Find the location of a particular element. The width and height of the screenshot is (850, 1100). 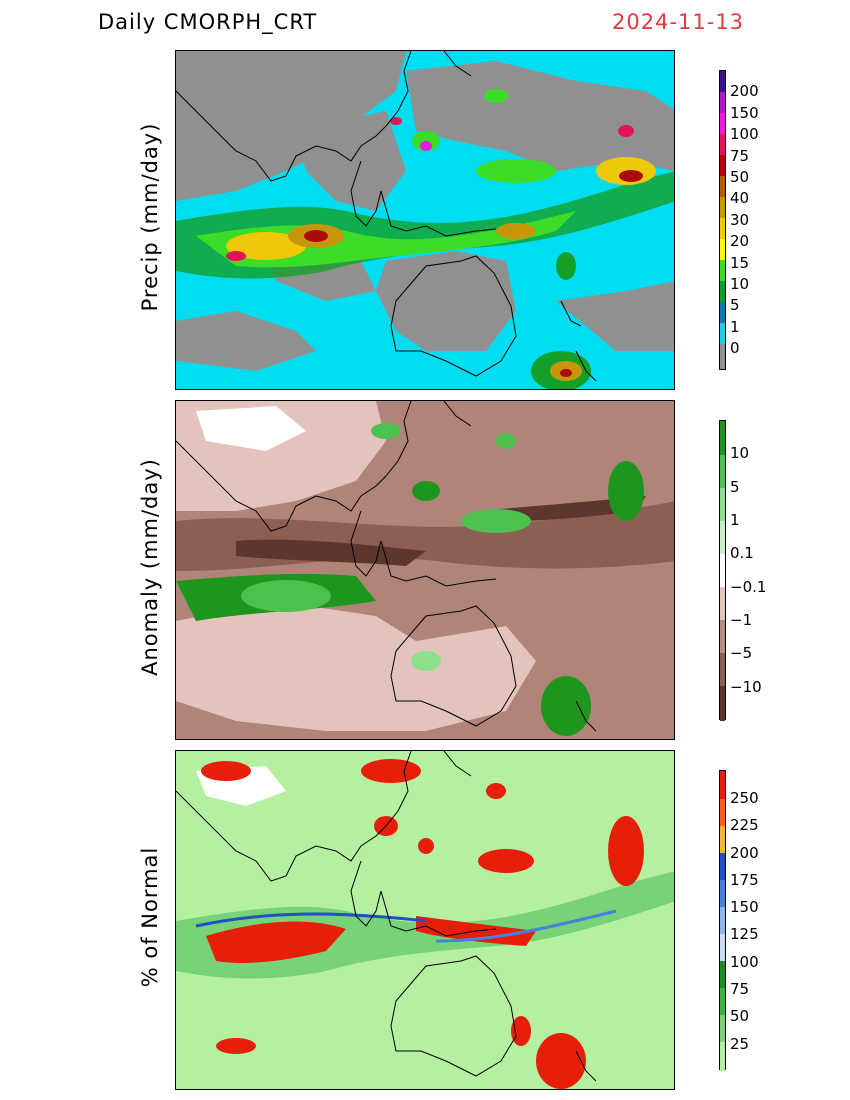

percent-tick: 175 is located at coordinates (744, 880).